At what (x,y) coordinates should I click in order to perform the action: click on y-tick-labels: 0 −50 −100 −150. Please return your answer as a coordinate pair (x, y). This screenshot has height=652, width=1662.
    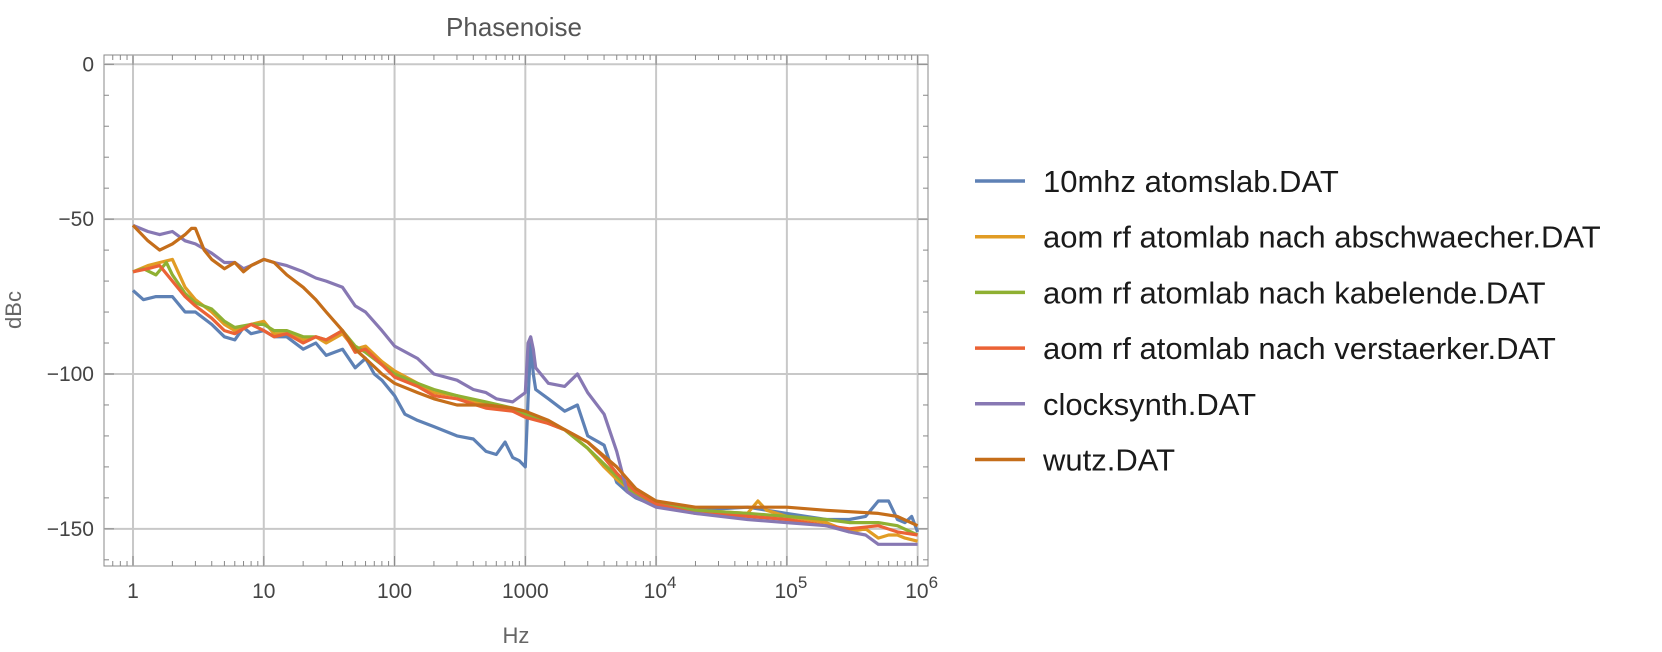
    Looking at the image, I should click on (70, 297).